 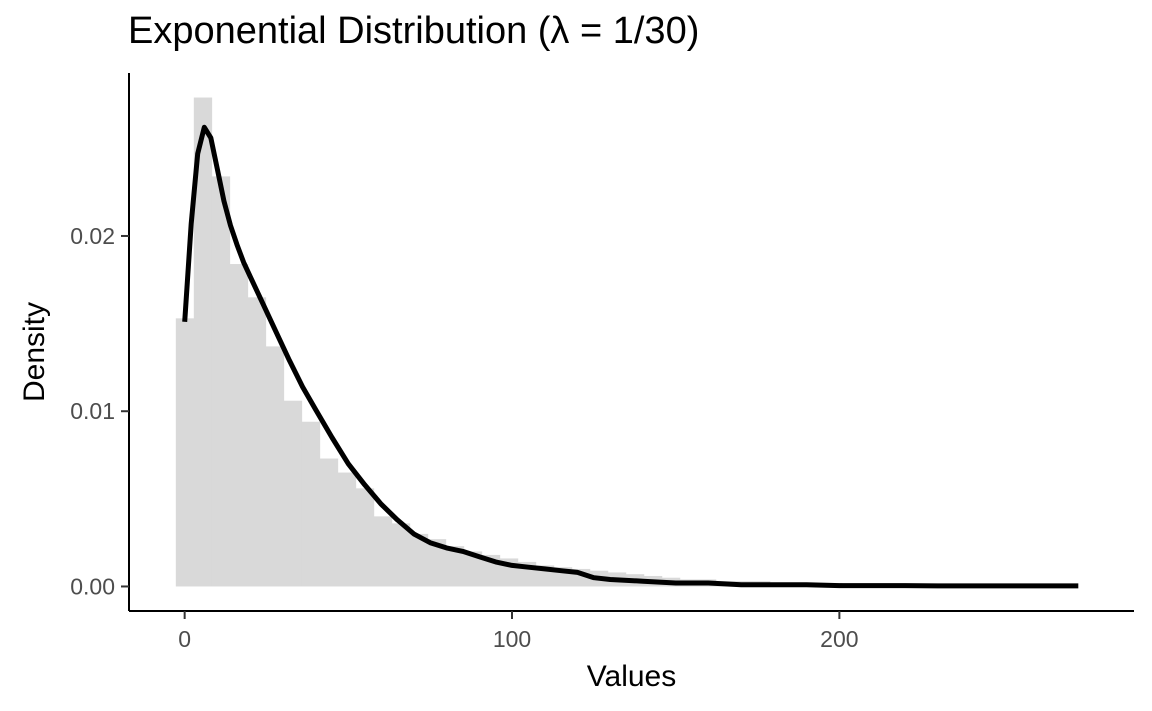 I want to click on y-tick-label: 0.01, so click(x=92, y=411).